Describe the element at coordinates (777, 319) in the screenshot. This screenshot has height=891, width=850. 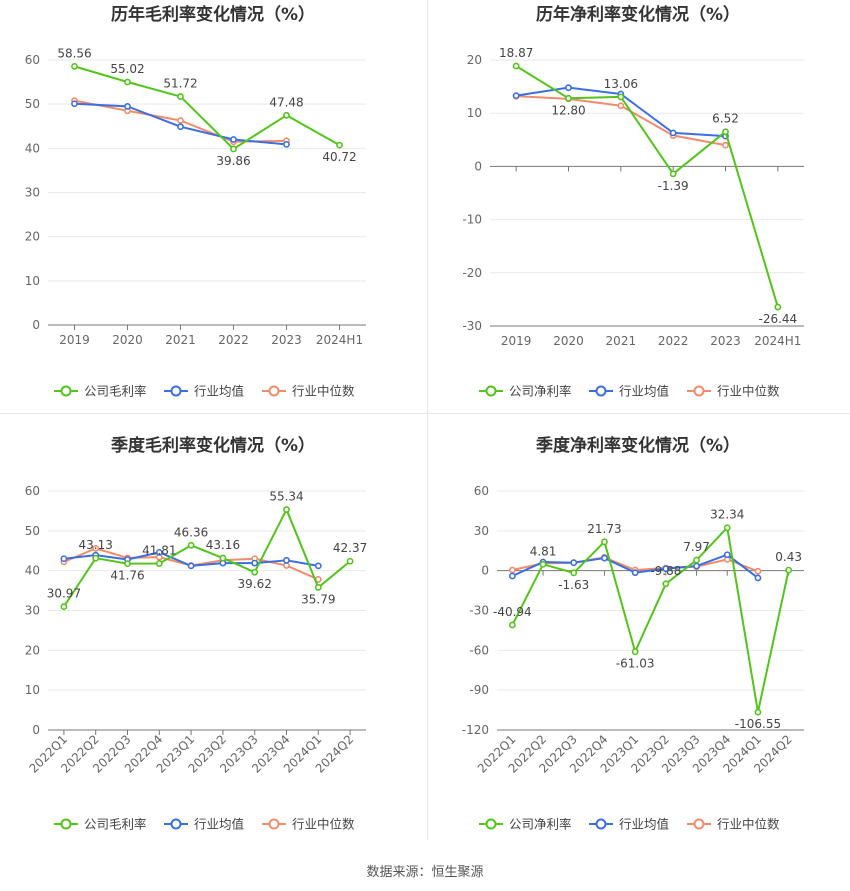
I see `data-label: -26.44` at that location.